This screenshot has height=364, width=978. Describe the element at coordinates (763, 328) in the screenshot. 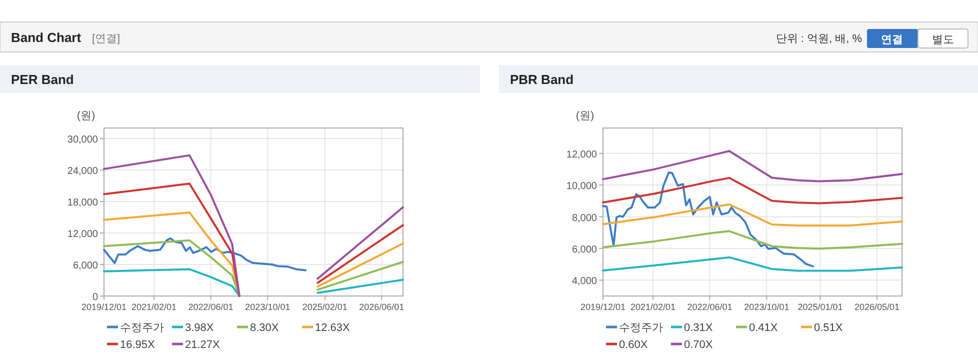

I see `legend-label: 0.41X` at that location.